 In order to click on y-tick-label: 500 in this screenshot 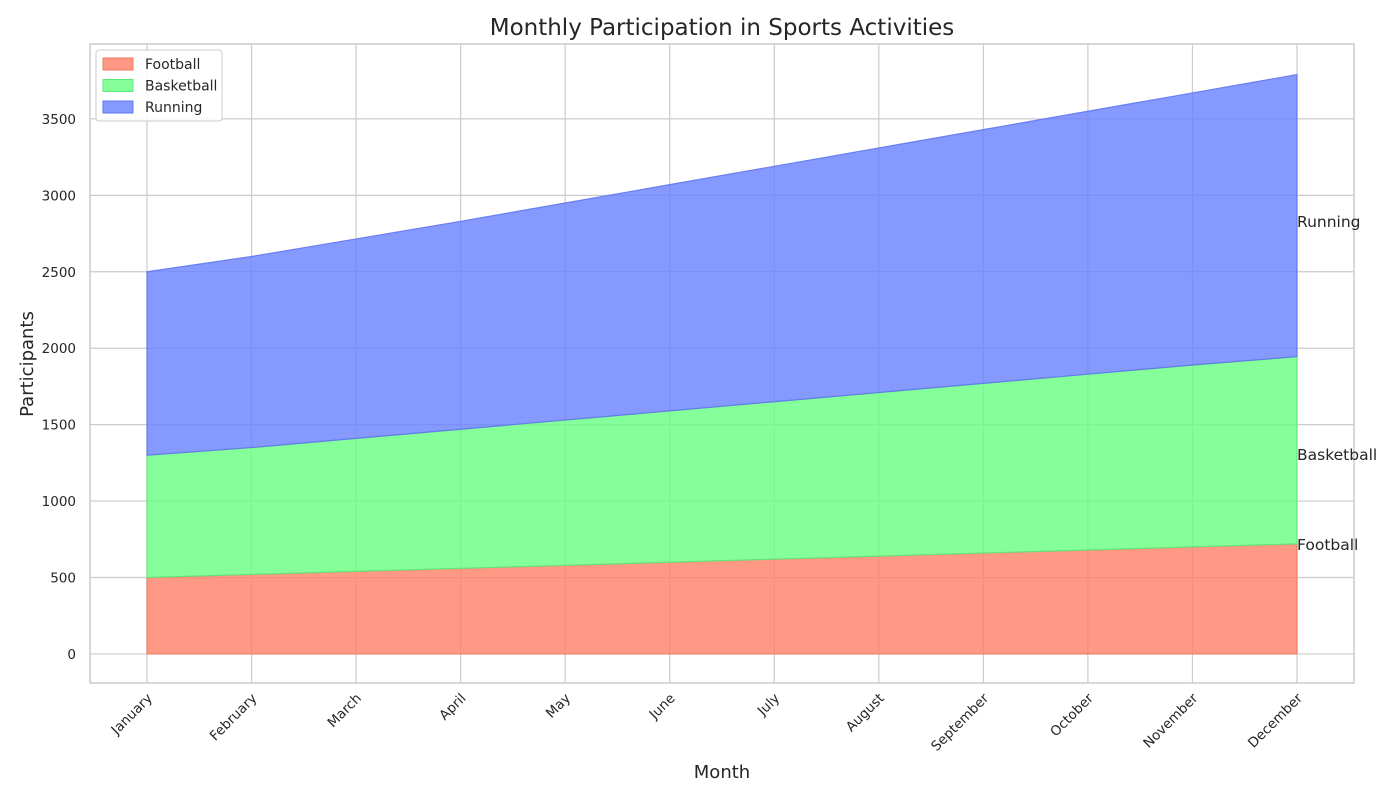, I will do `click(63, 579)`.